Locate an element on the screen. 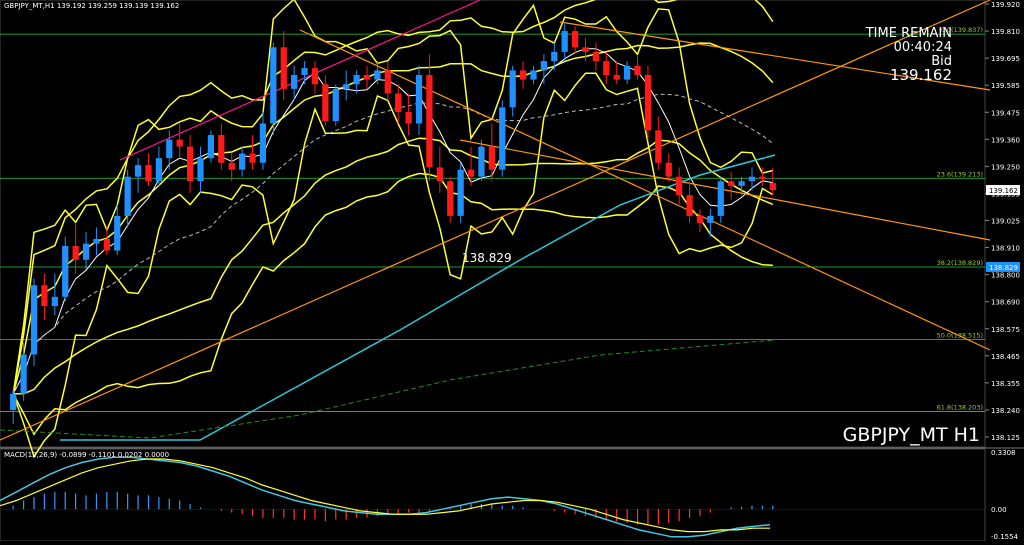 The width and height of the screenshot is (1024, 545). price-axis-label: 139.025 is located at coordinates (1005, 222).